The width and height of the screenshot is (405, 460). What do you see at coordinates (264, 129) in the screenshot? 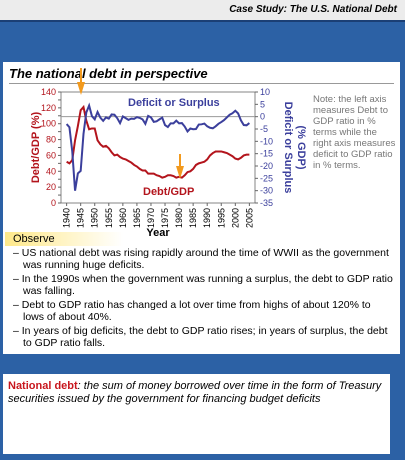
I see `y2-tick-label: -5` at bounding box center [264, 129].